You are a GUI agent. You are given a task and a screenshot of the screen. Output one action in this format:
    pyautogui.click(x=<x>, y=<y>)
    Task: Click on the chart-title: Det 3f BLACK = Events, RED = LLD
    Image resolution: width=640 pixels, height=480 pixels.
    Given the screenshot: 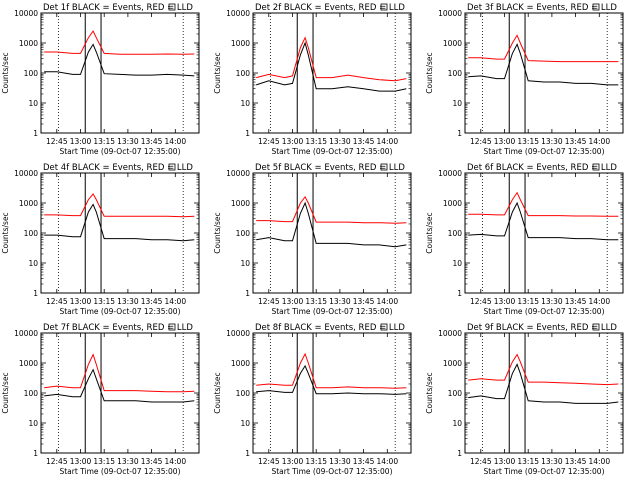 What is the action you would take?
    pyautogui.click(x=542, y=8)
    